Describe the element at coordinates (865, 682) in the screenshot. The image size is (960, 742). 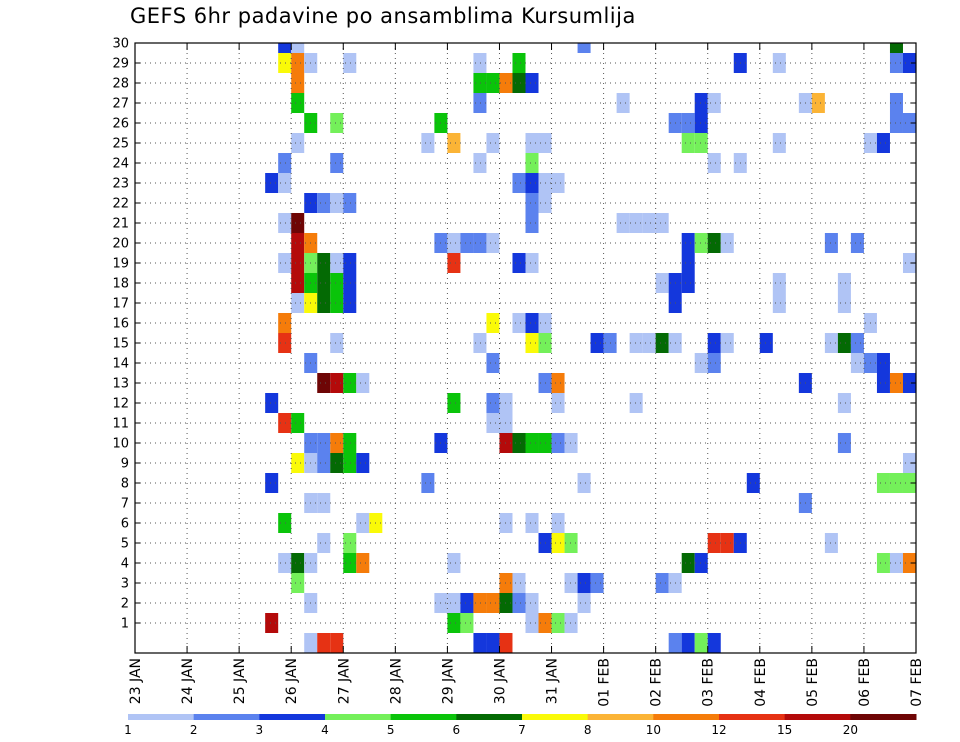
I see `x-tick-label: 06 FEB` at that location.